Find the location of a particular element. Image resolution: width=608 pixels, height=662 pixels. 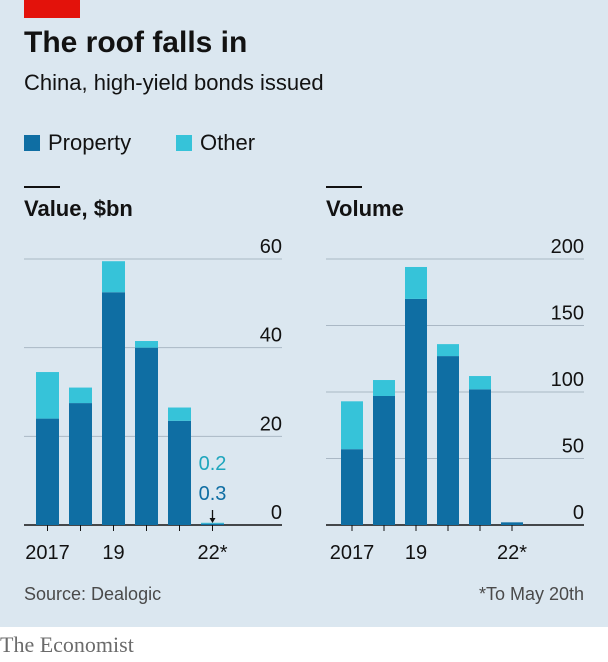

value-panel-title: Value, $bn is located at coordinates (78, 208).